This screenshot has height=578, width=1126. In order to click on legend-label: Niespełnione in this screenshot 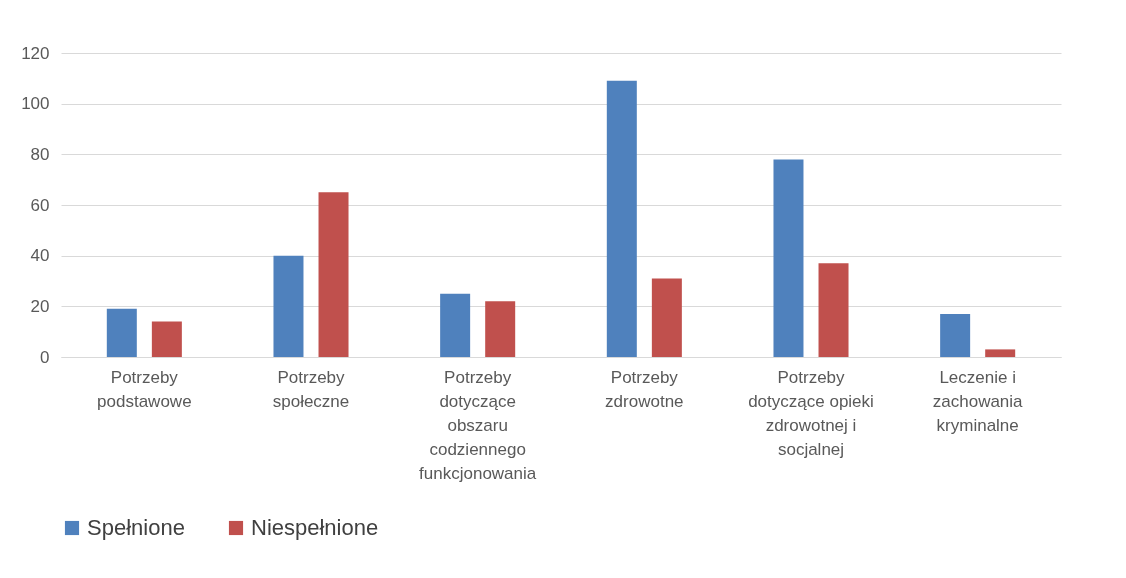, I will do `click(315, 527)`.